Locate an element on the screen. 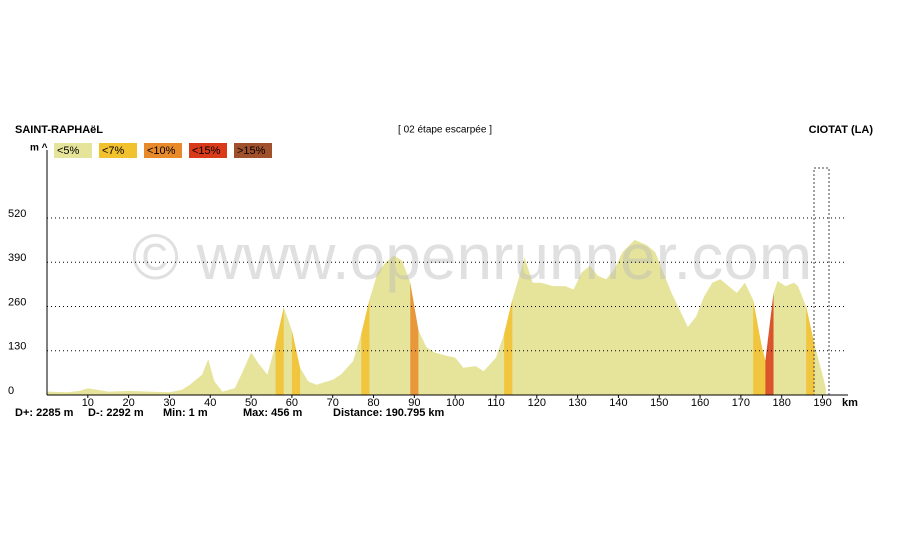  watermark: © www.openrunner.com is located at coordinates (472, 257).